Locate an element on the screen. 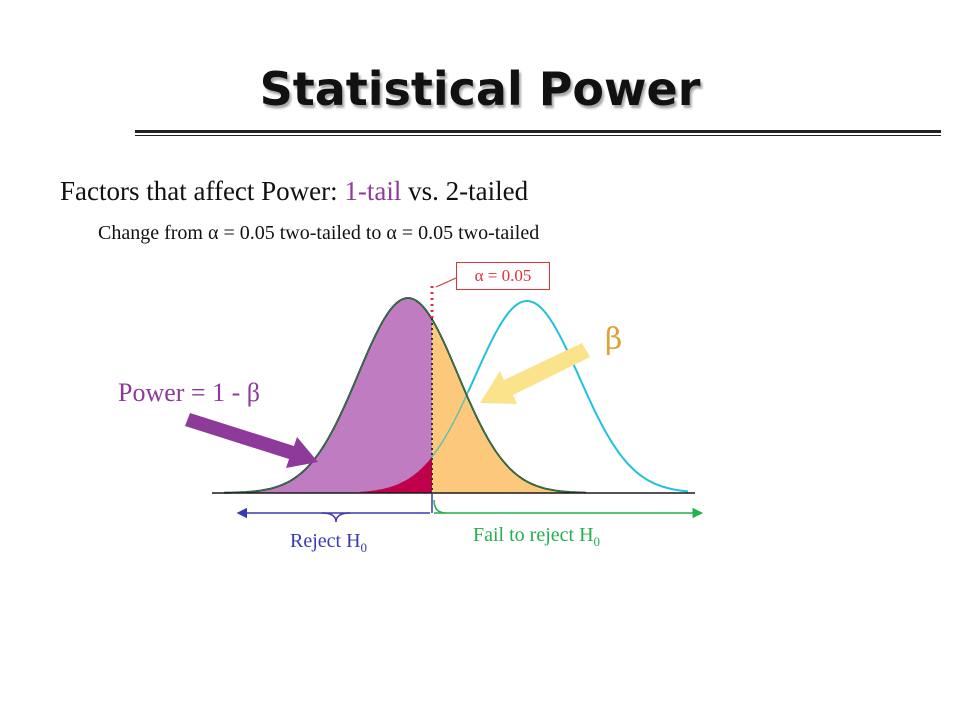  slide-title: Statistical Power is located at coordinates (480, 89).